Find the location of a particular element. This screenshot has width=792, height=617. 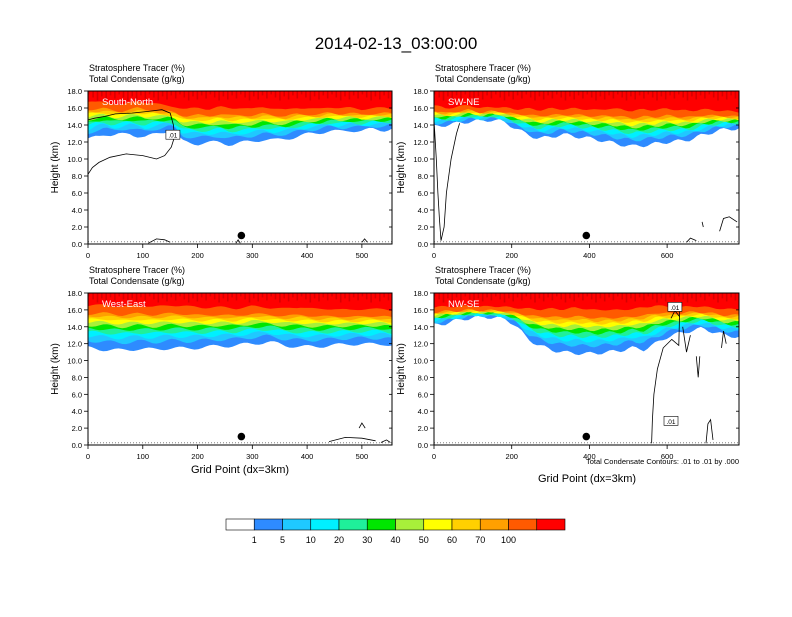

y-tick-label: 6.0 is located at coordinates (77, 394).